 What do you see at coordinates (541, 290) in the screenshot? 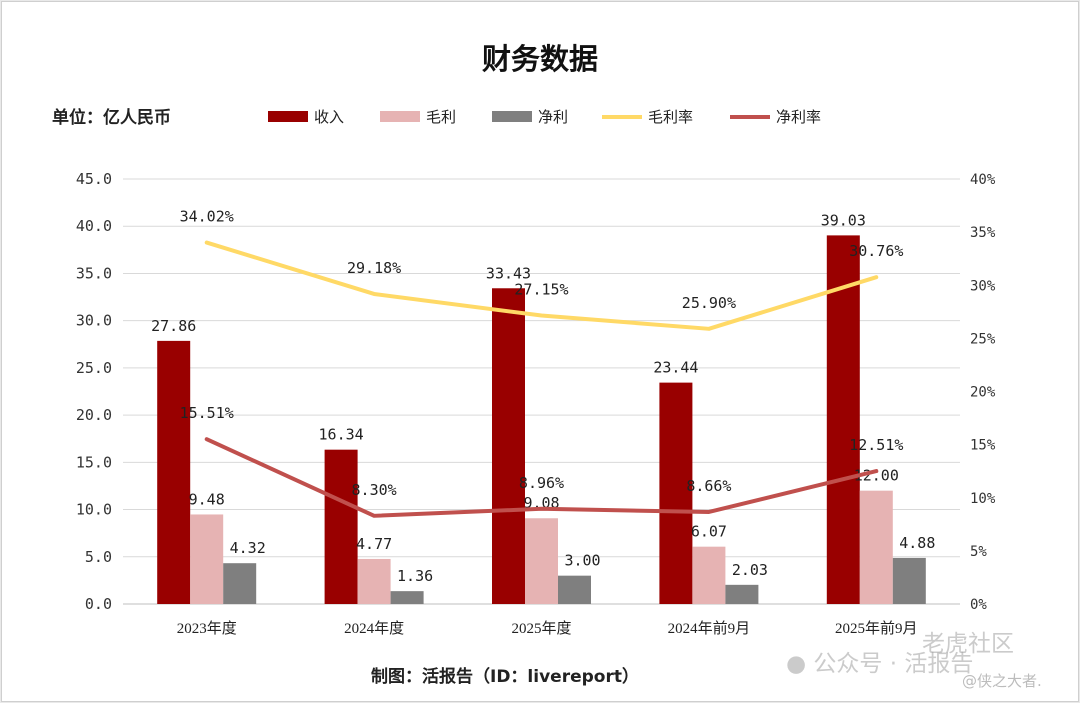
I see `data-label-gross-margin: 27.15%` at bounding box center [541, 290].